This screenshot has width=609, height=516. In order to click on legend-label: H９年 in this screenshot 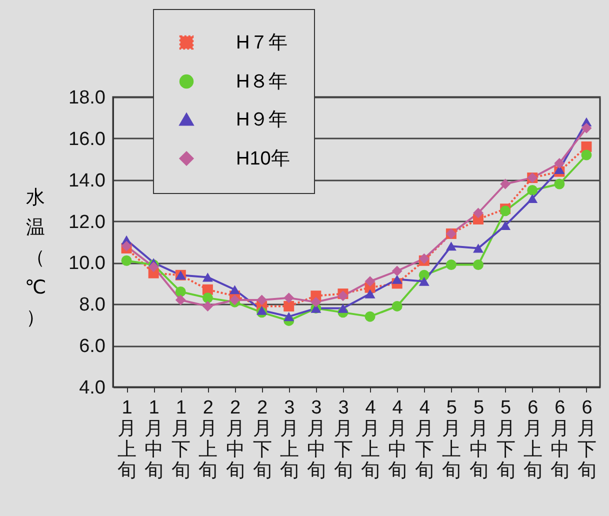, I will do `click(262, 120)`.